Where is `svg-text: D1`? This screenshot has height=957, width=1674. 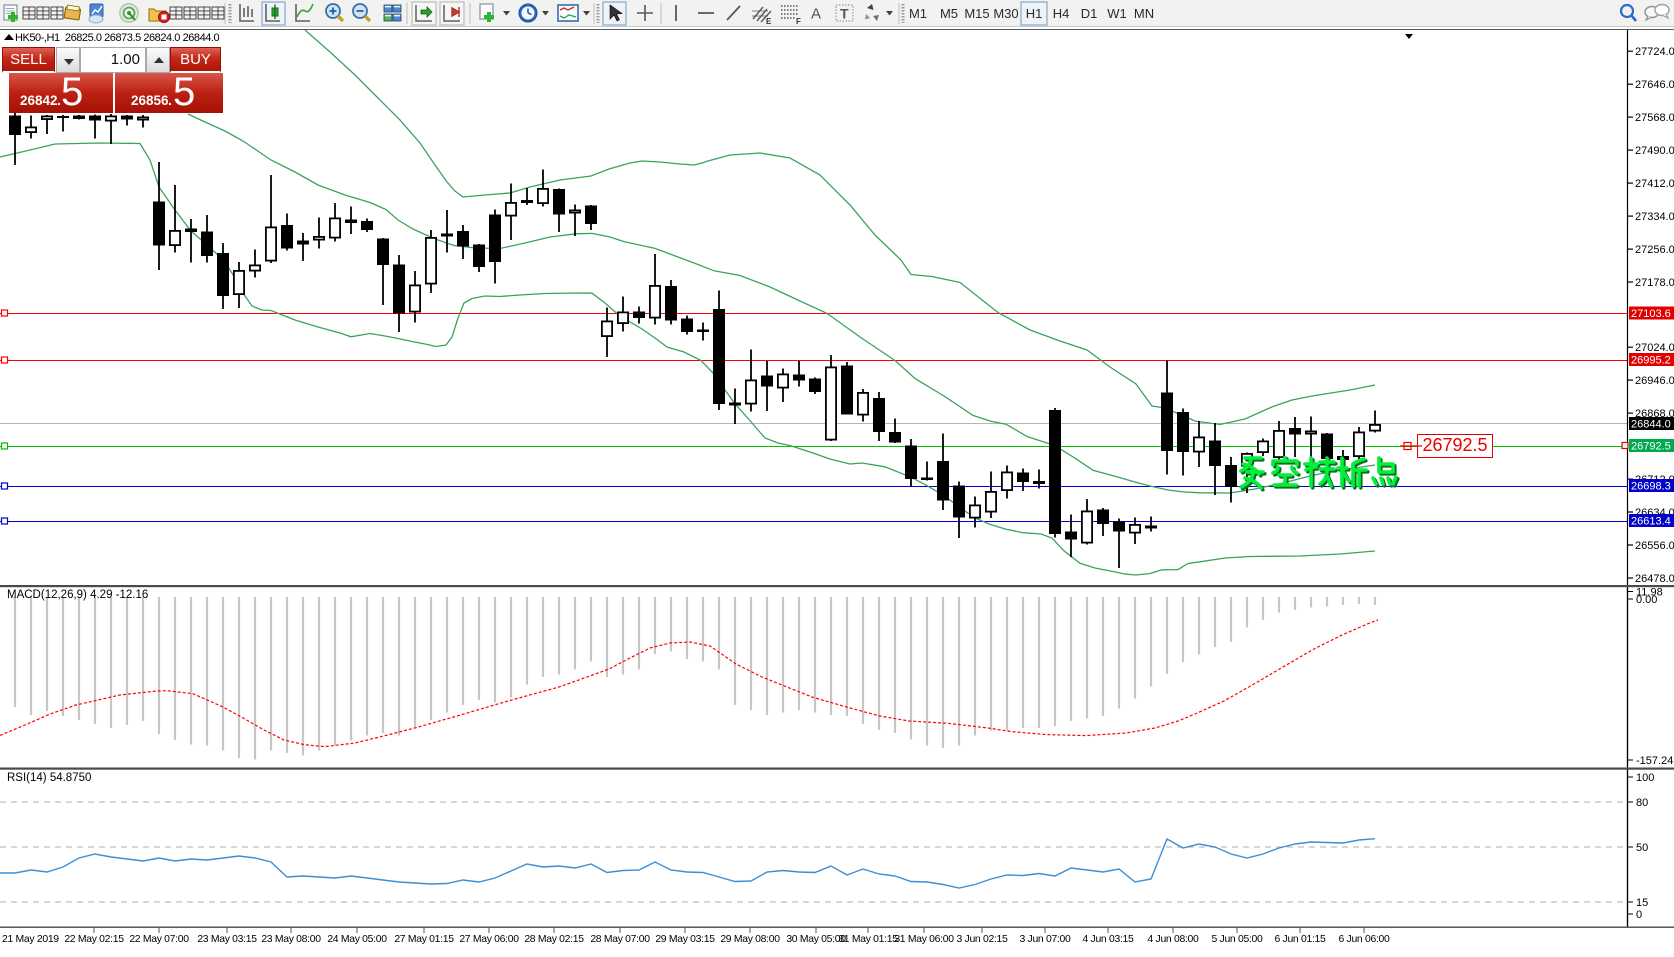 svg-text: D1 is located at coordinates (1089, 13).